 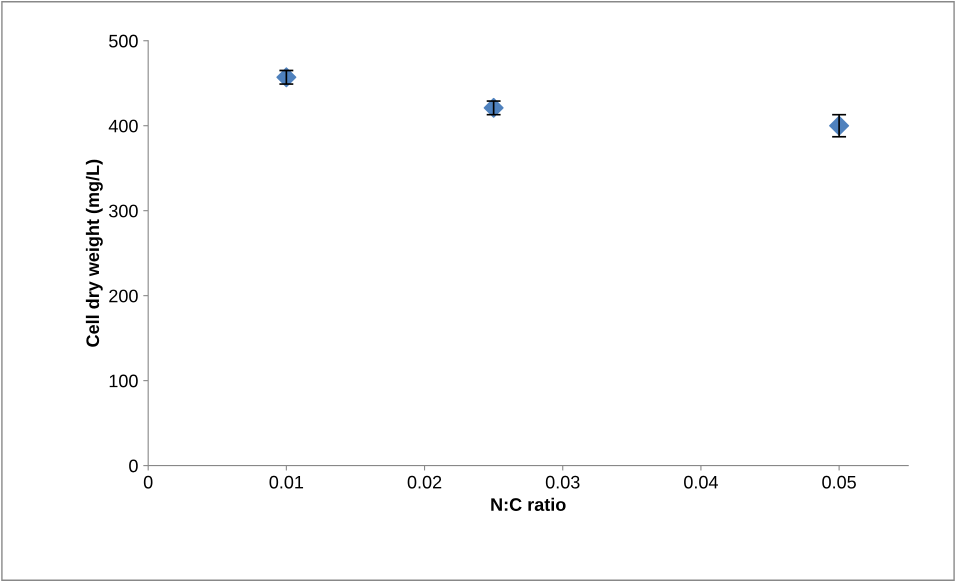 What do you see at coordinates (123, 41) in the screenshot?
I see `y-tick-label: 500` at bounding box center [123, 41].